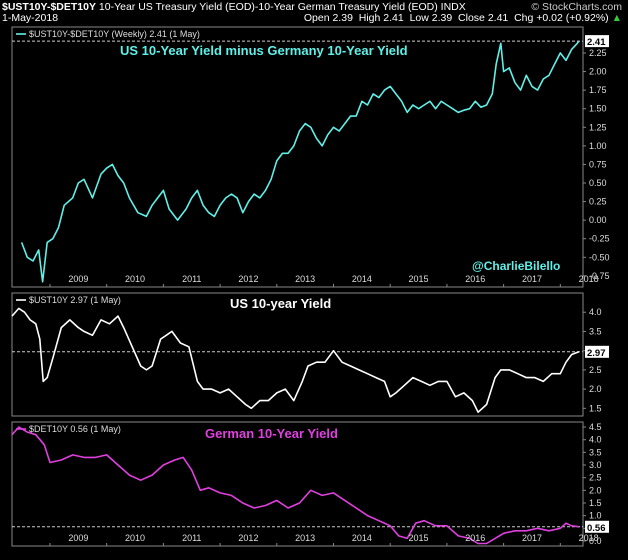 This screenshot has height=560, width=628. Describe the element at coordinates (599, 239) in the screenshot. I see `y-tick-label: -0.25` at that location.